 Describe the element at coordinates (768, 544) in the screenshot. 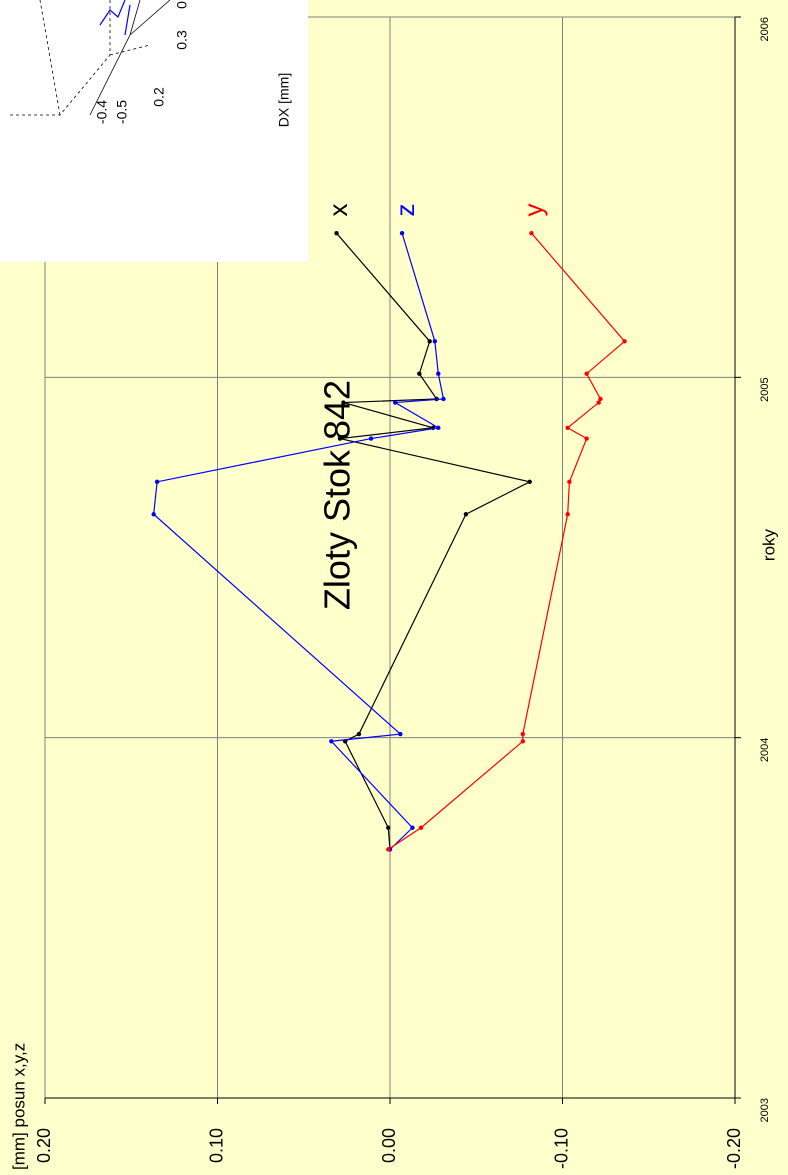

I see `x-axis-label: roky` at that location.